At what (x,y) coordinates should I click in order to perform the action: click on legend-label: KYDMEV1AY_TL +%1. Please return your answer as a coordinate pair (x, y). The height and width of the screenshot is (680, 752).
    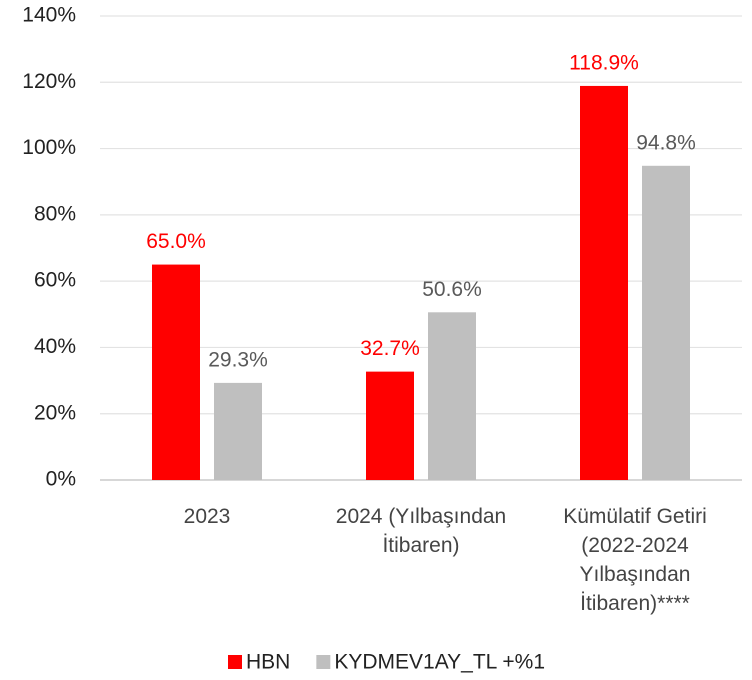
    Looking at the image, I should click on (439, 662).